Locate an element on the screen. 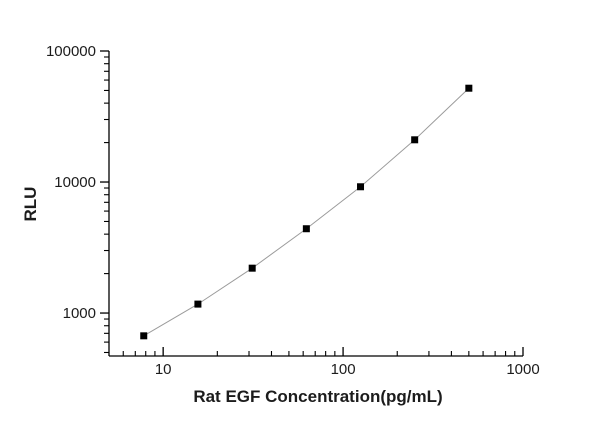 Image resolution: width=608 pixels, height=427 pixels. x-tick-label: 1000 is located at coordinates (522, 369).